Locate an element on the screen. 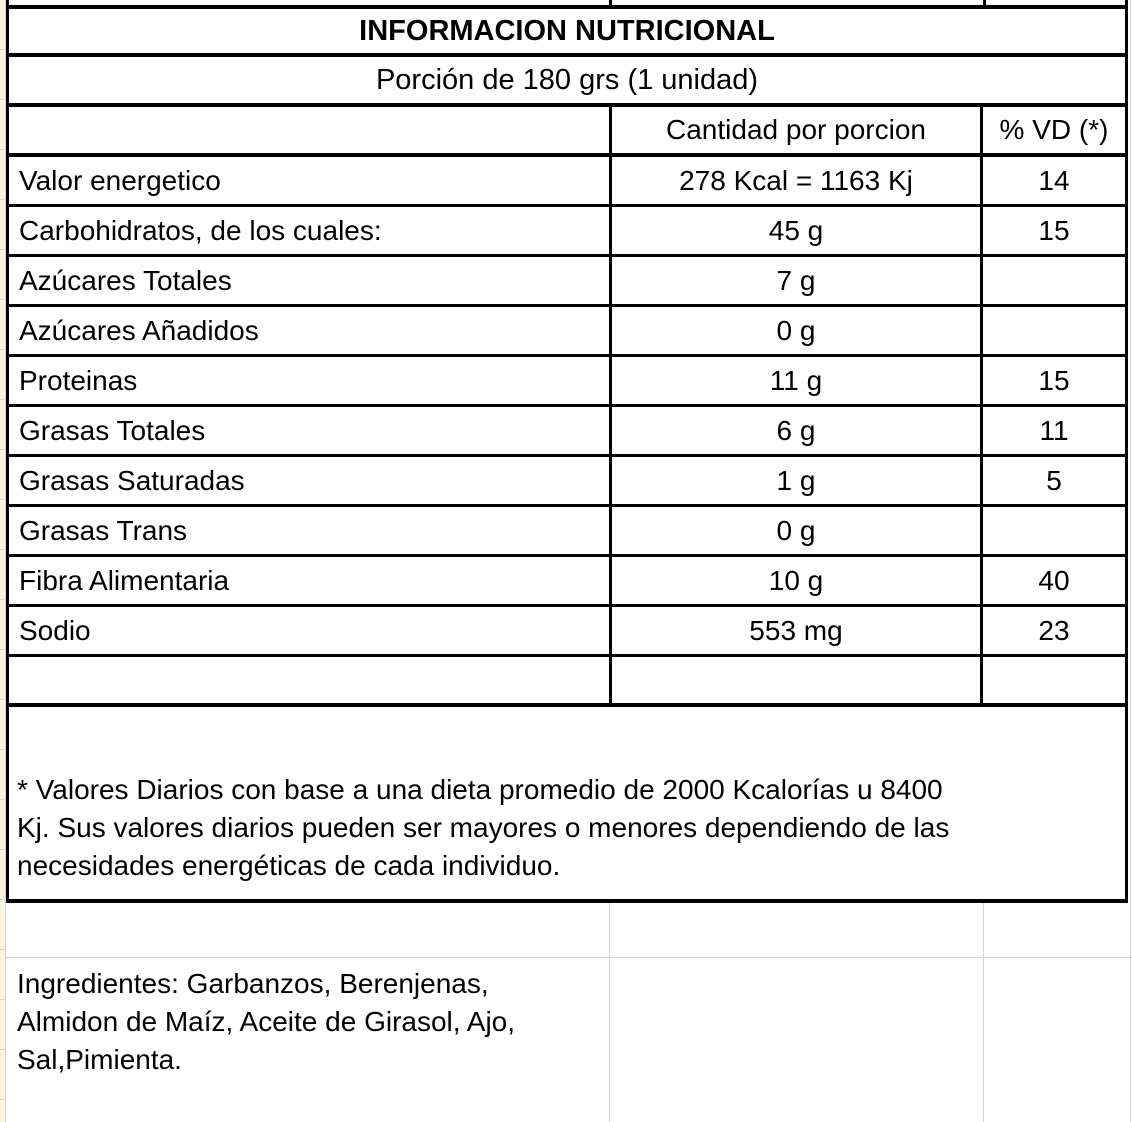 The image size is (1132, 1122). nutrient-amount-cell: 6 g is located at coordinates (796, 430).